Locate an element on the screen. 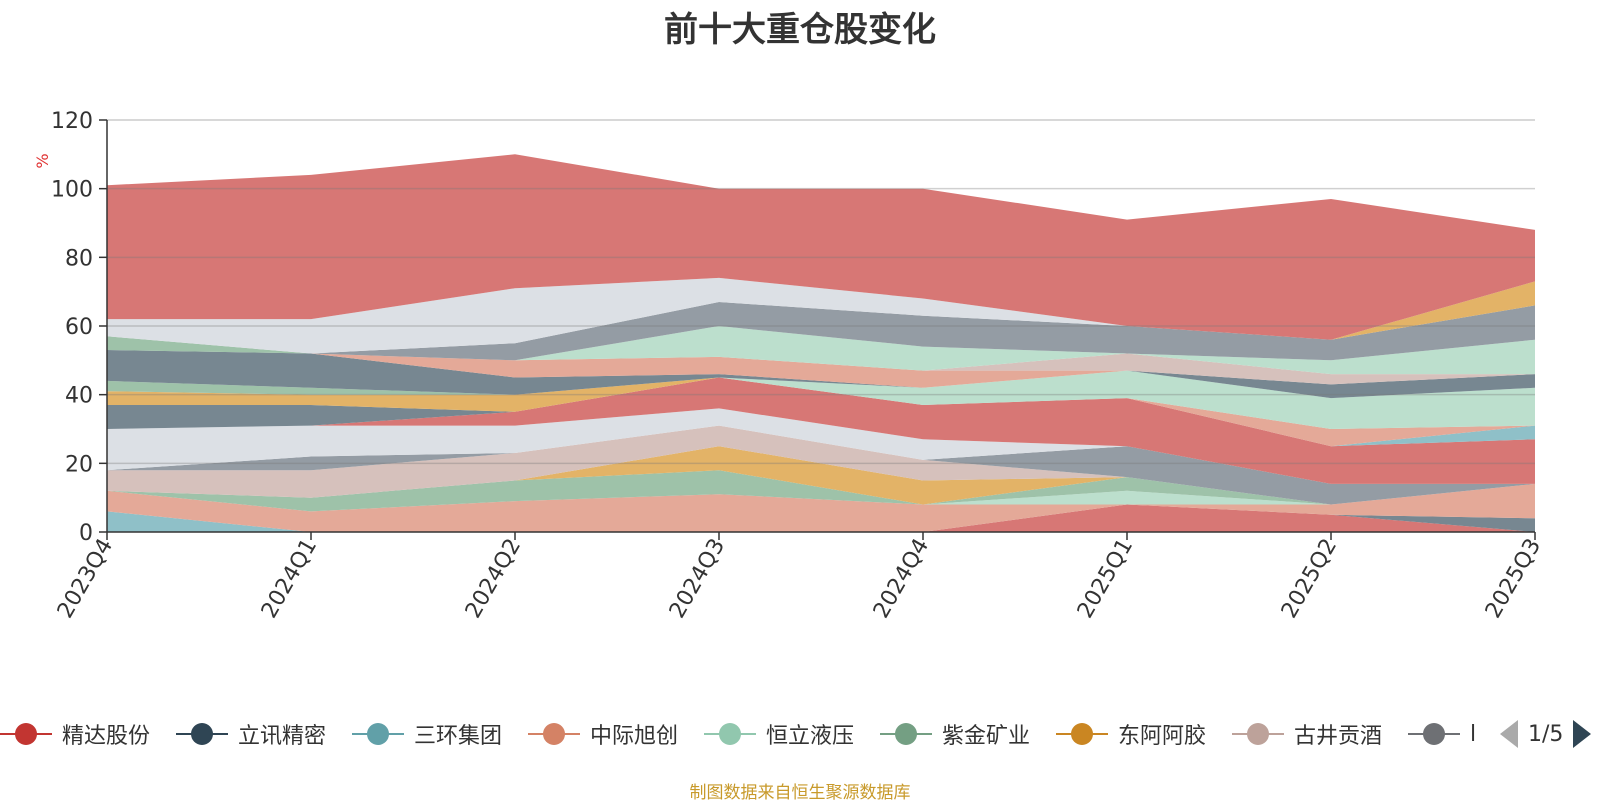 The width and height of the screenshot is (1600, 803). legend-item: 立讯精密 is located at coordinates (251, 734).